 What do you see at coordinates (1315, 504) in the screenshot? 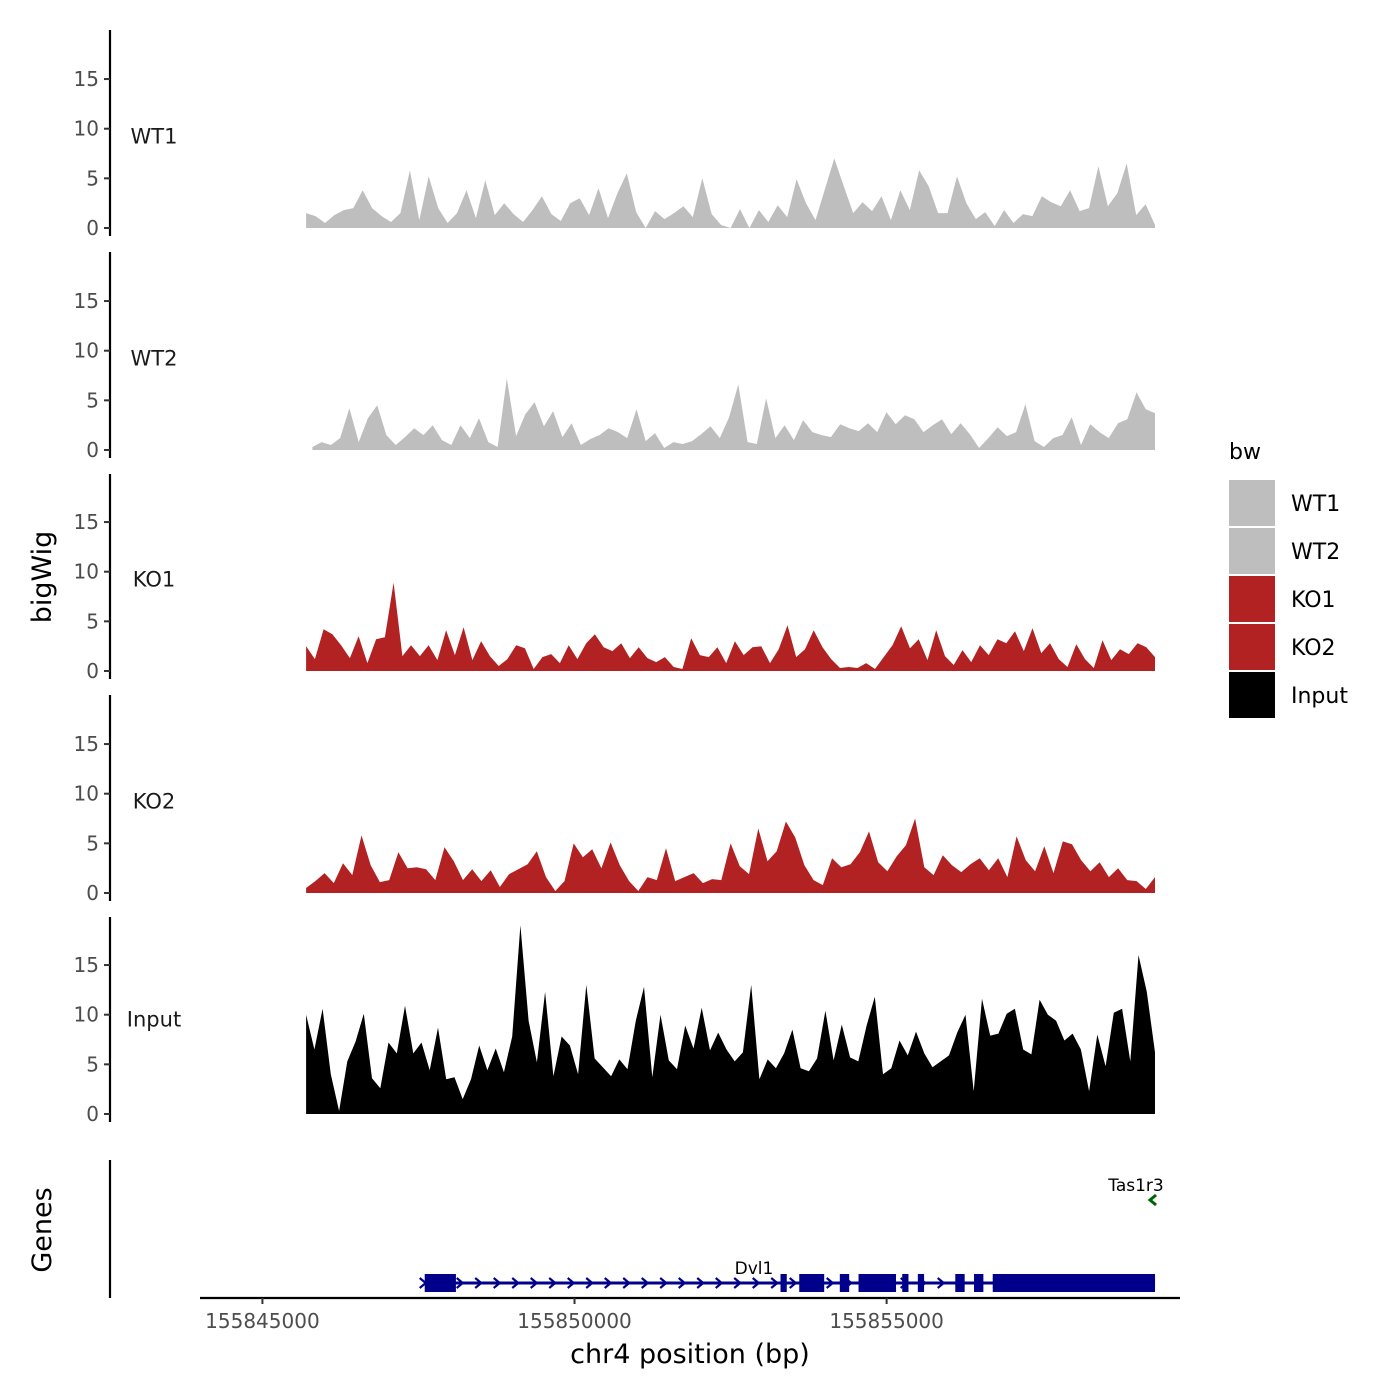
I see `legend-label-wt1: WT1` at bounding box center [1315, 504].